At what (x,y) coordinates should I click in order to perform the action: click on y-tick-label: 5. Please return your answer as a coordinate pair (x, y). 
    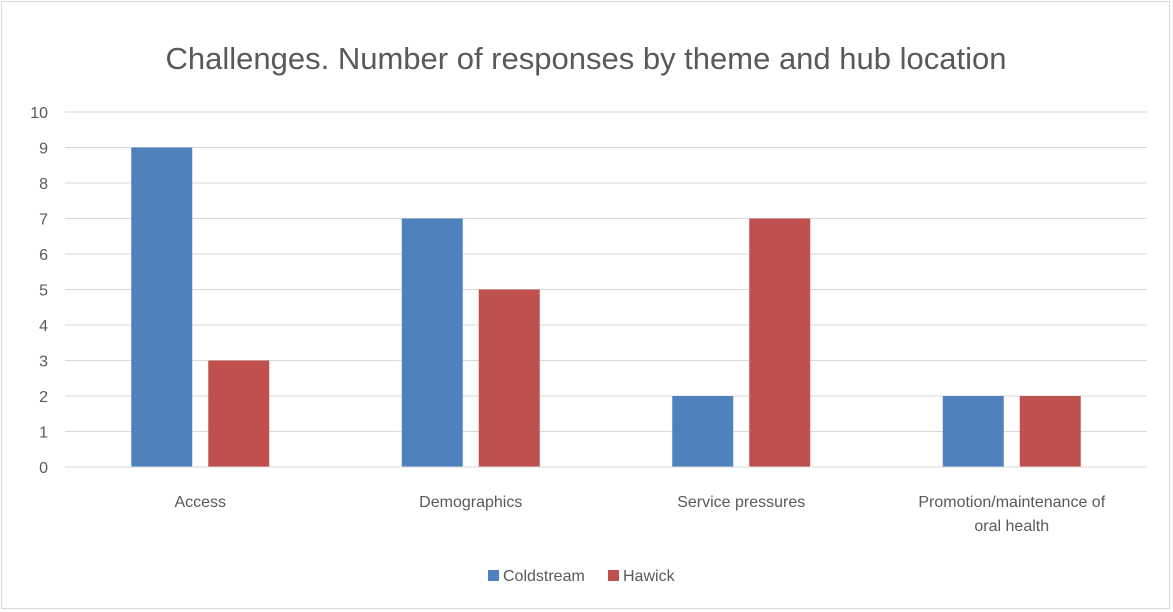
    Looking at the image, I should click on (43, 291).